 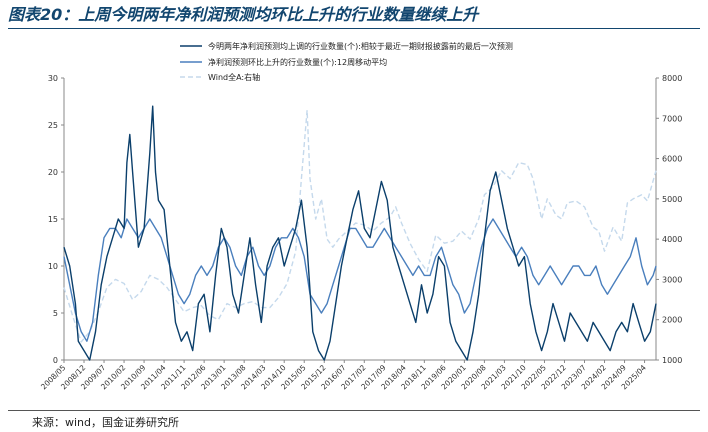 I want to click on right-y-tick-label: 3000, so click(x=672, y=279).